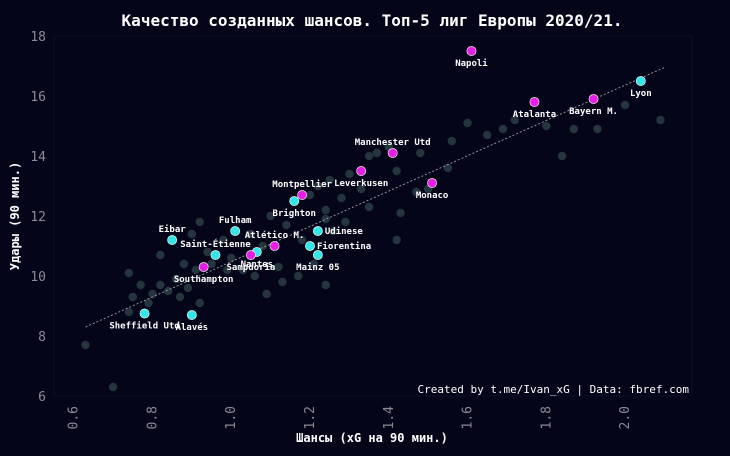 This screenshot has width=730, height=456. I want to click on point-label: Saint-Étienne, so click(215, 244).